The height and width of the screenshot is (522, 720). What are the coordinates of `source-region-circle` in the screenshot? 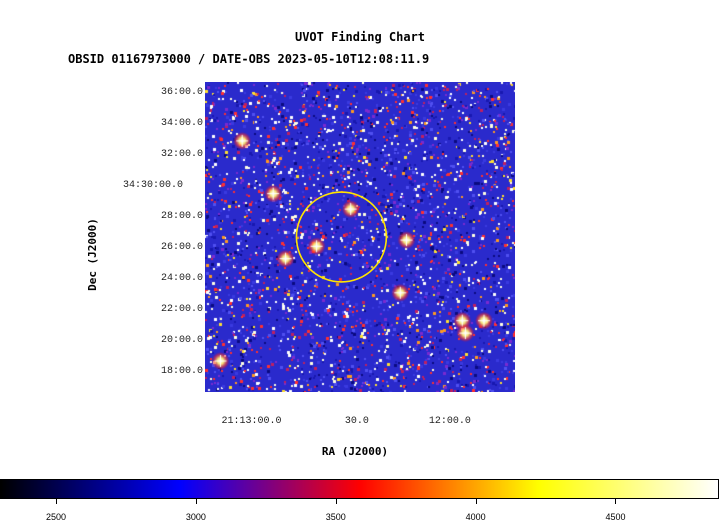 It's located at (341, 237).